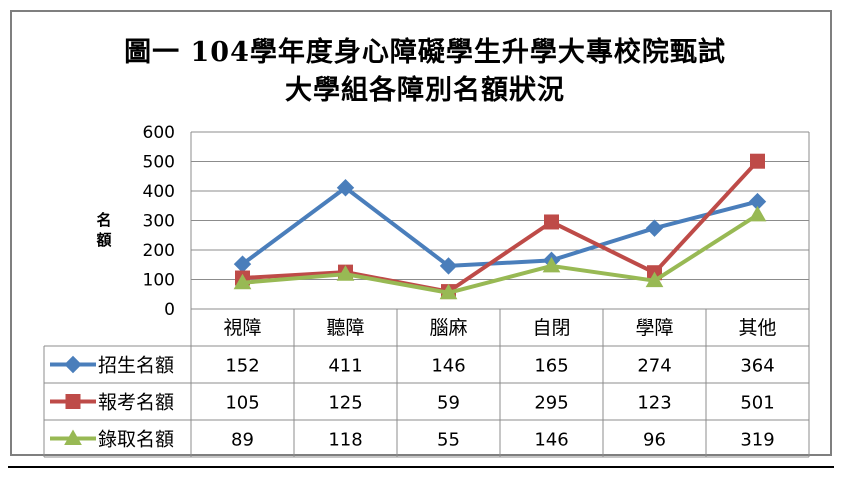 Image resolution: width=850 pixels, height=478 pixels. Describe the element at coordinates (242, 328) in the screenshot. I see `x-tick-label: 視障` at that location.